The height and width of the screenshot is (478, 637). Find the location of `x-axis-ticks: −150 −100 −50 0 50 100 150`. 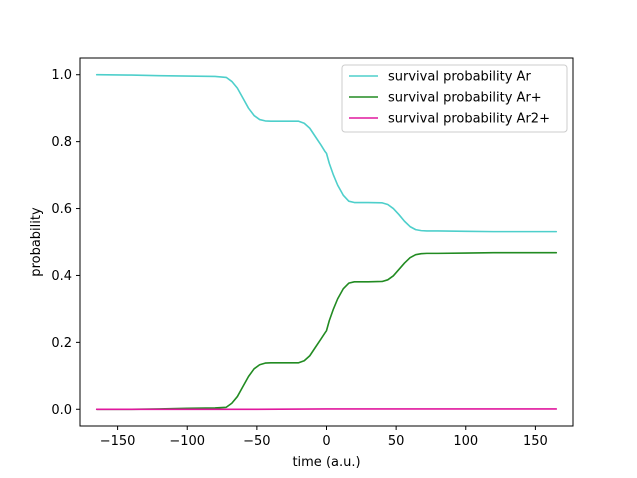

x-axis-ticks: −150 −100 −50 0 50 100 150 is located at coordinates (324, 437).